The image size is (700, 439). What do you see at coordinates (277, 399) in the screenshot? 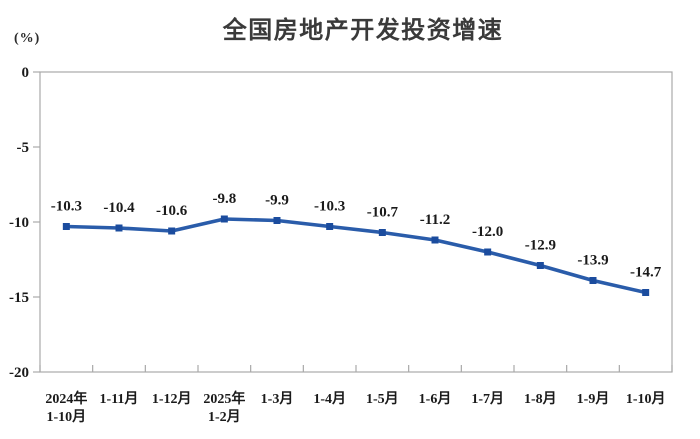
I see `x-axis-tick-label: 1-3月` at bounding box center [277, 399].